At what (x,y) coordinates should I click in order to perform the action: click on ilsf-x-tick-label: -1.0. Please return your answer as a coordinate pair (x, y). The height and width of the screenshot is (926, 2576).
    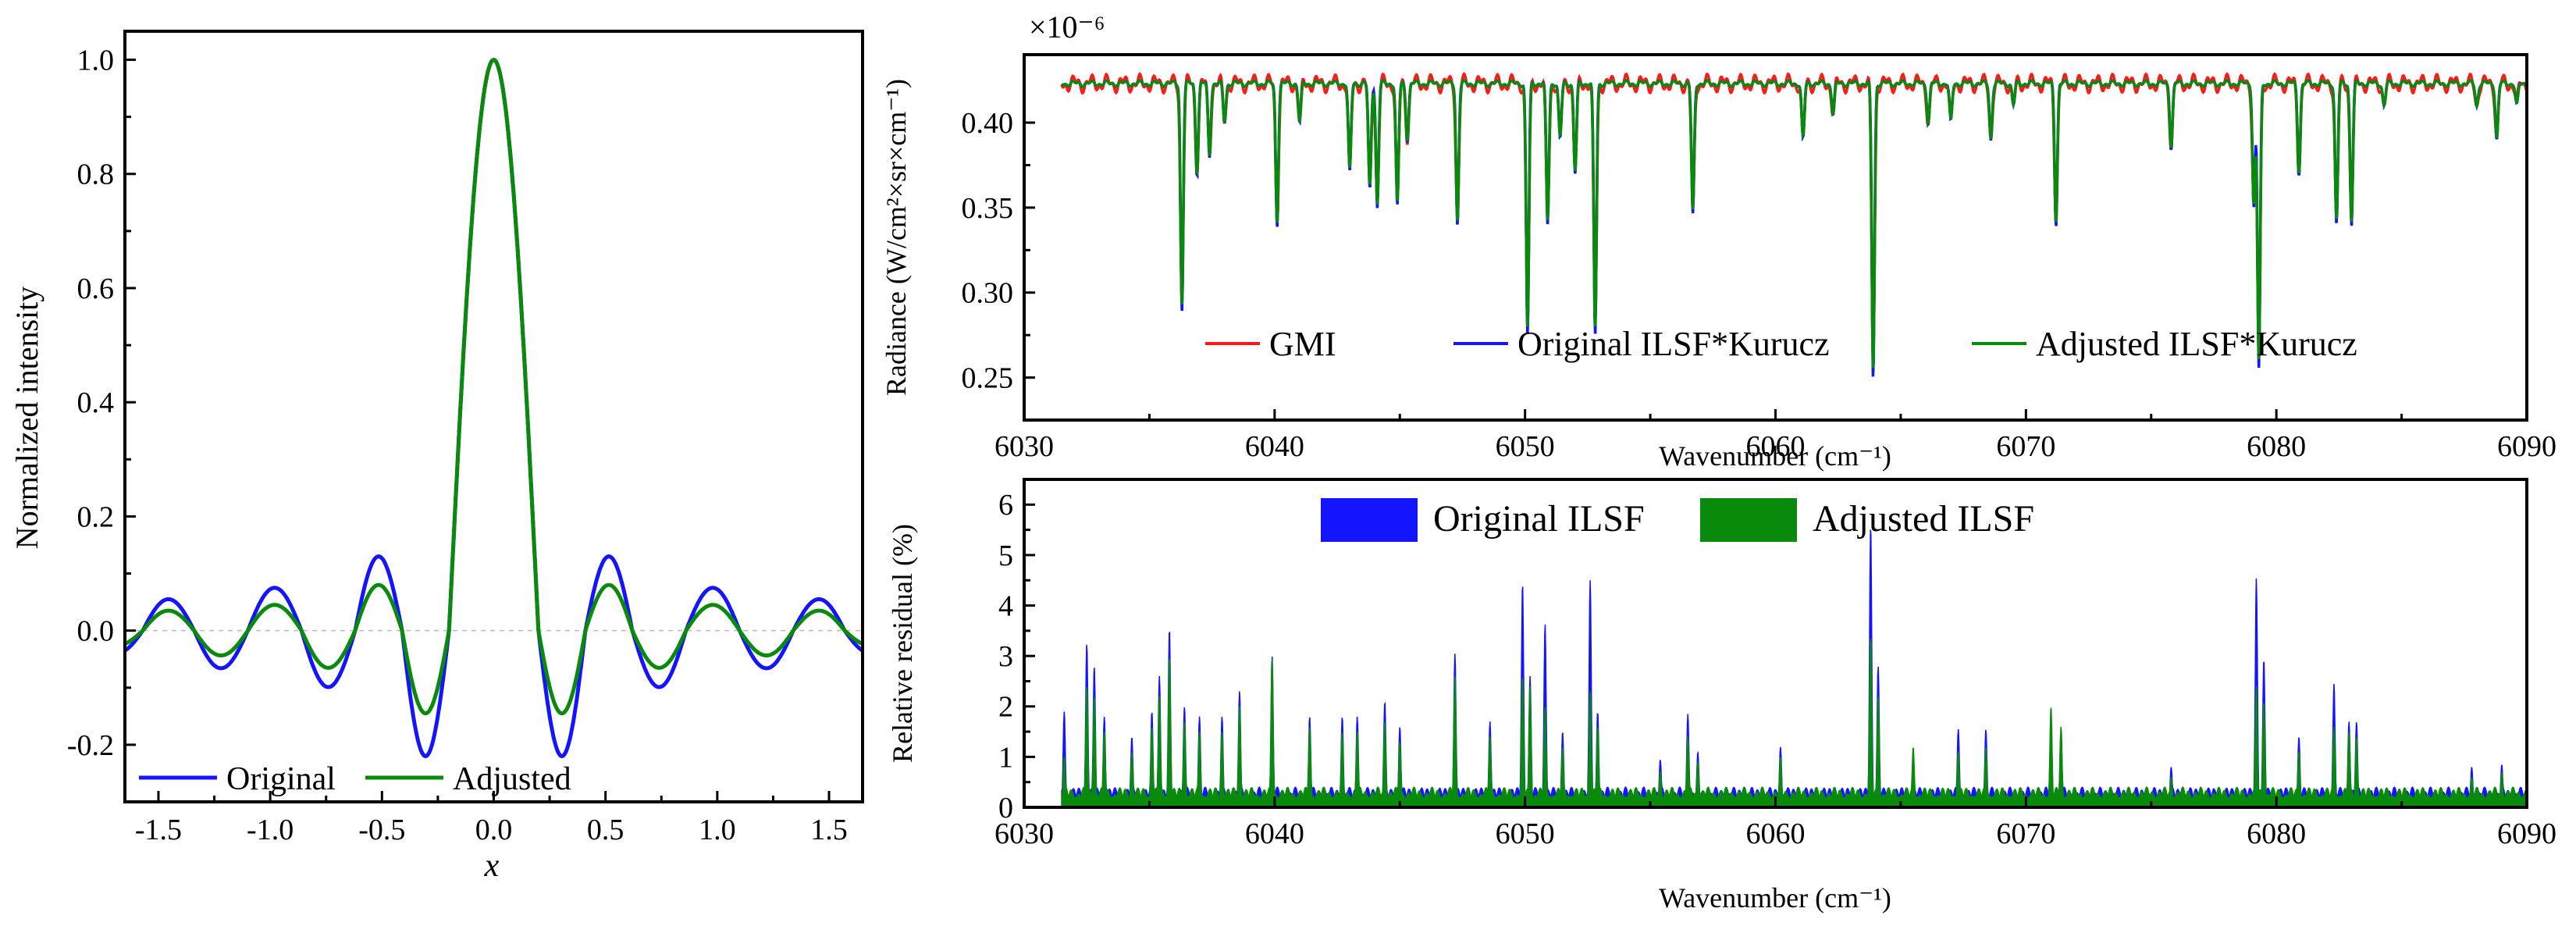
    Looking at the image, I should click on (270, 830).